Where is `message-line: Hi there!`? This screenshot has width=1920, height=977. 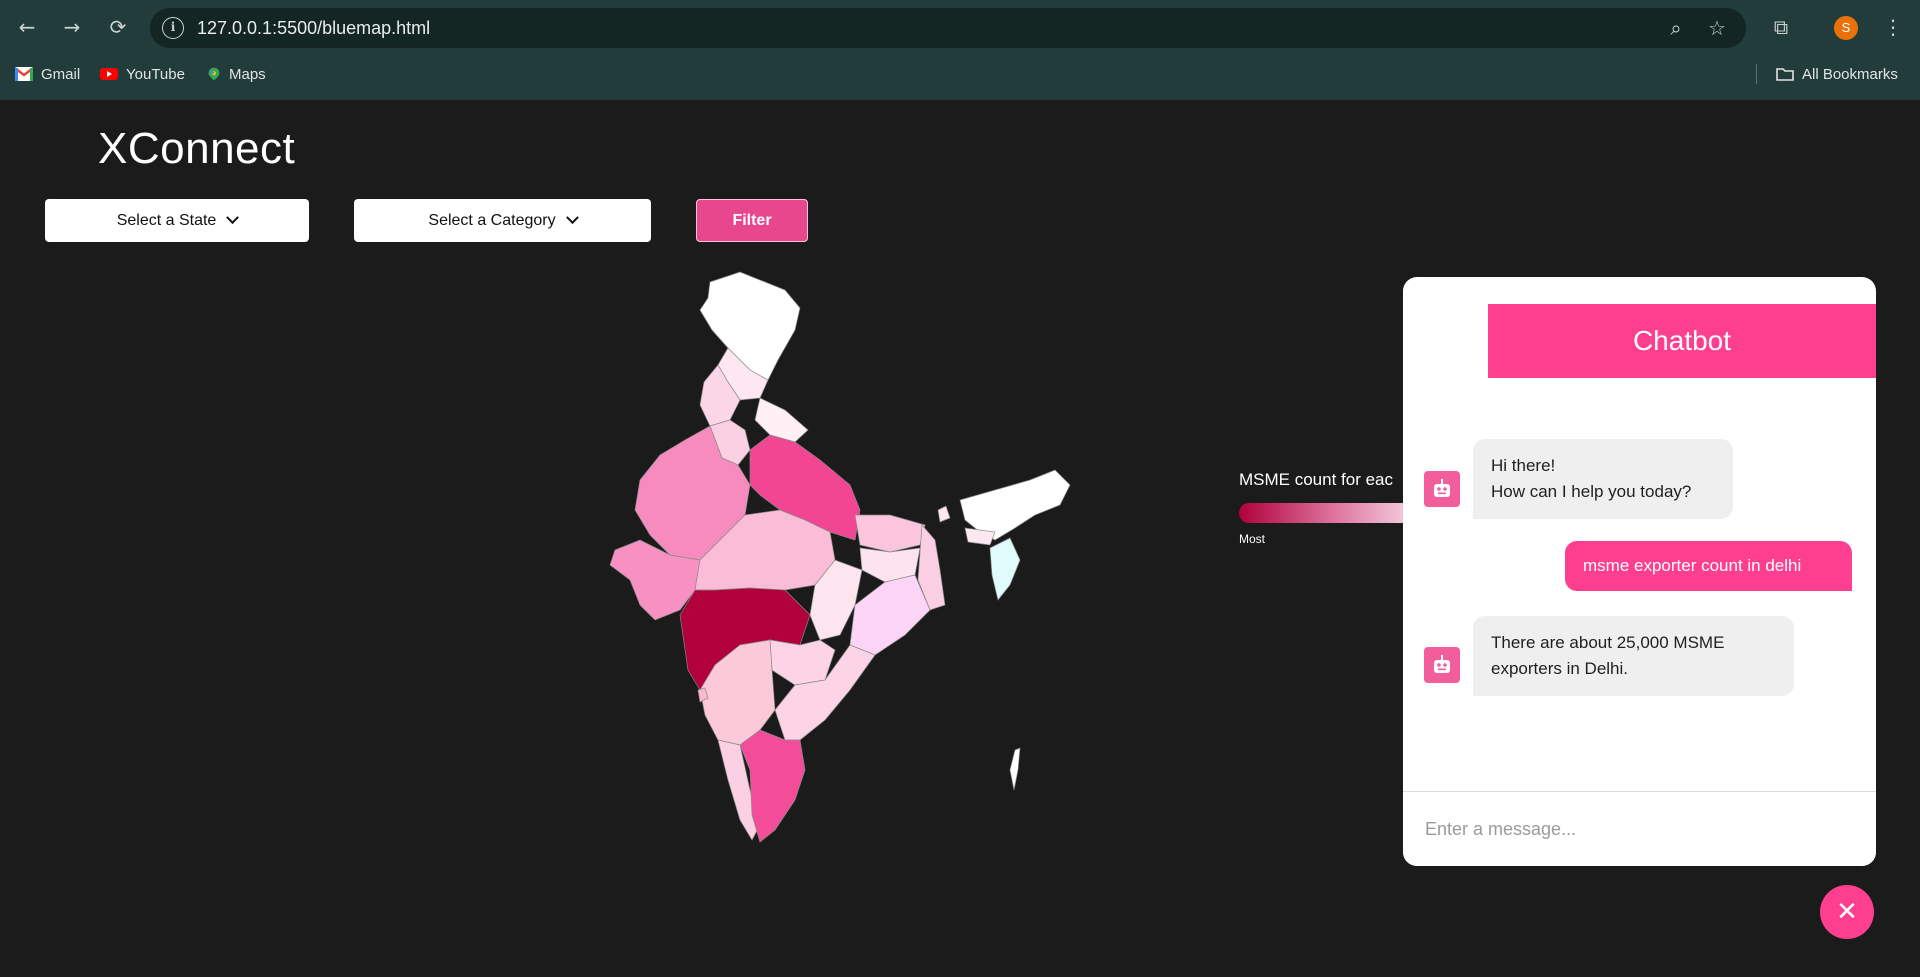
message-line: Hi there! is located at coordinates (1523, 465).